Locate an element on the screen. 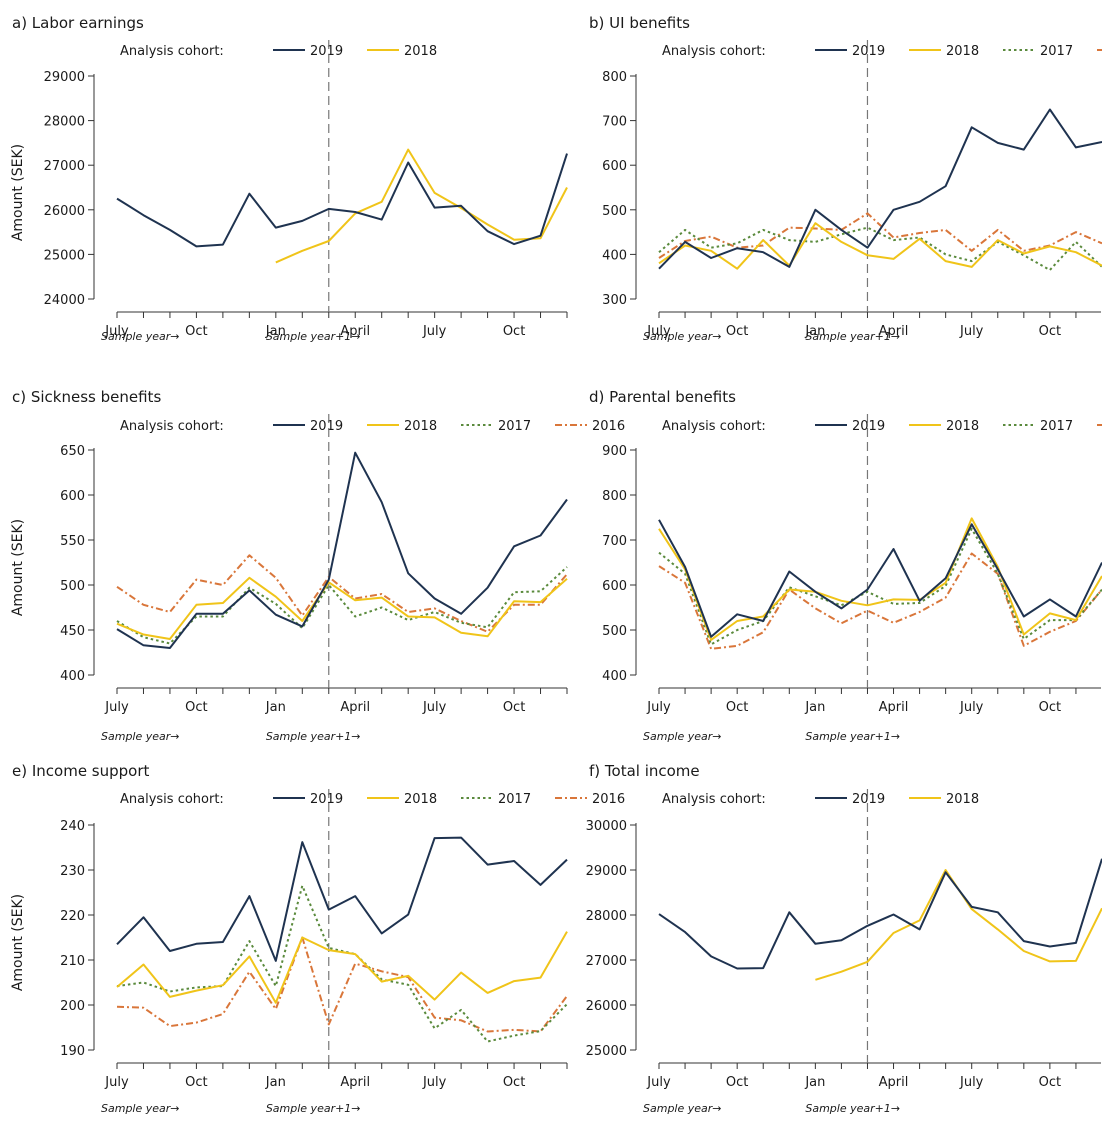  panel-title: a) Labor earnings is located at coordinates (78, 23).